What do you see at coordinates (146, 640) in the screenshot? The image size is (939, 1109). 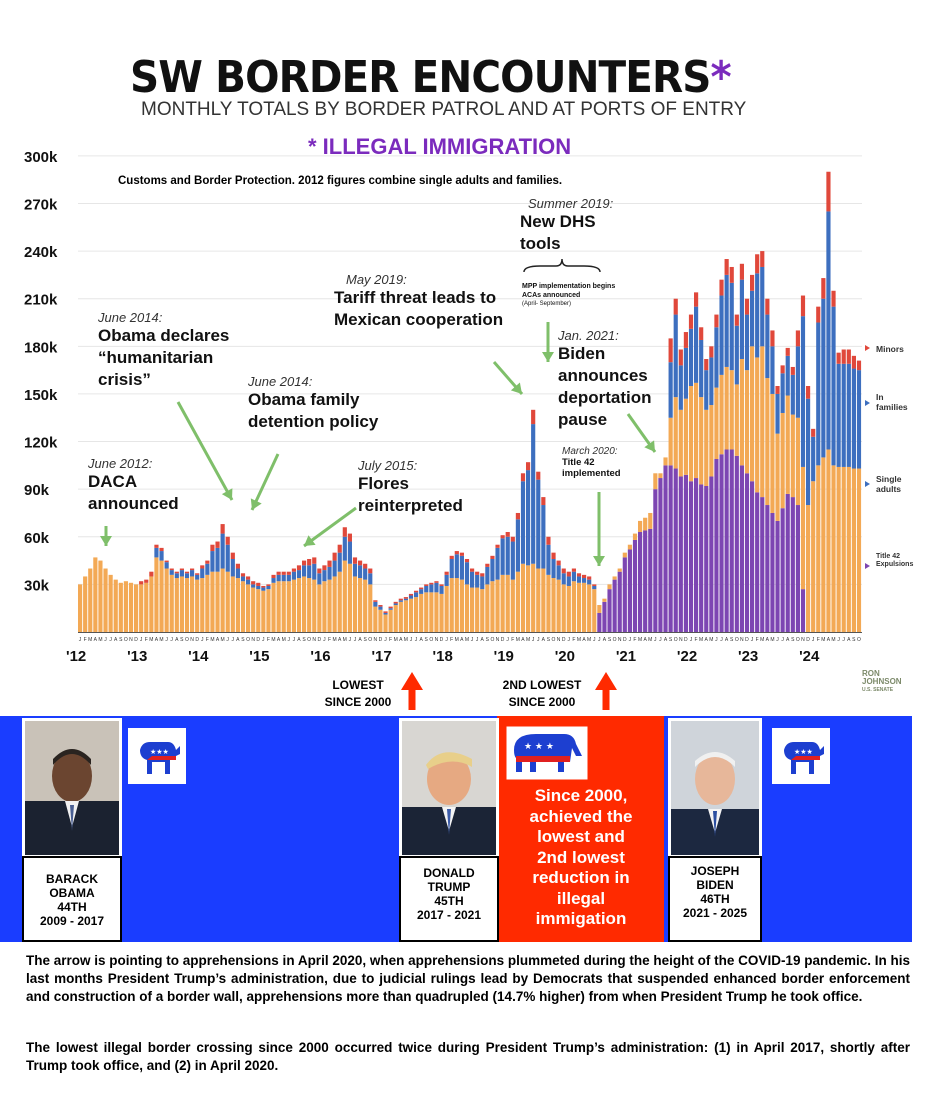 I see `month-tick-label: F` at bounding box center [146, 640].